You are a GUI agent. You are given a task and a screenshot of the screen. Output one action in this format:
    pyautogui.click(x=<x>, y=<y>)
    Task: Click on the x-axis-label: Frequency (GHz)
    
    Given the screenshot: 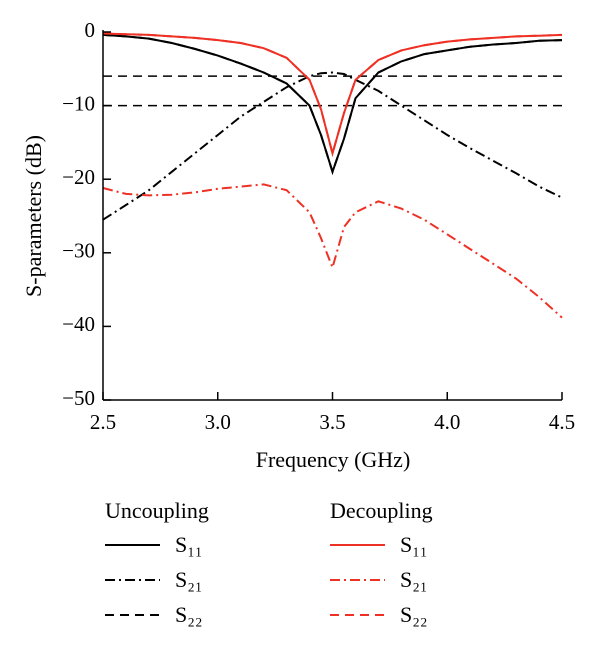 What is the action you would take?
    pyautogui.click(x=333, y=459)
    